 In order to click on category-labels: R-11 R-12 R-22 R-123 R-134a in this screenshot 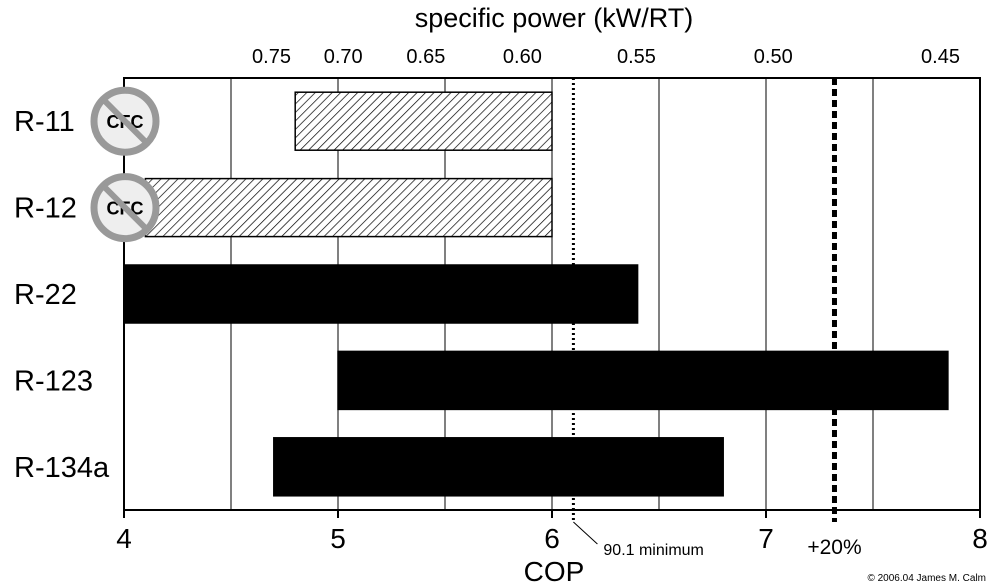, I will do `click(62, 295)`.